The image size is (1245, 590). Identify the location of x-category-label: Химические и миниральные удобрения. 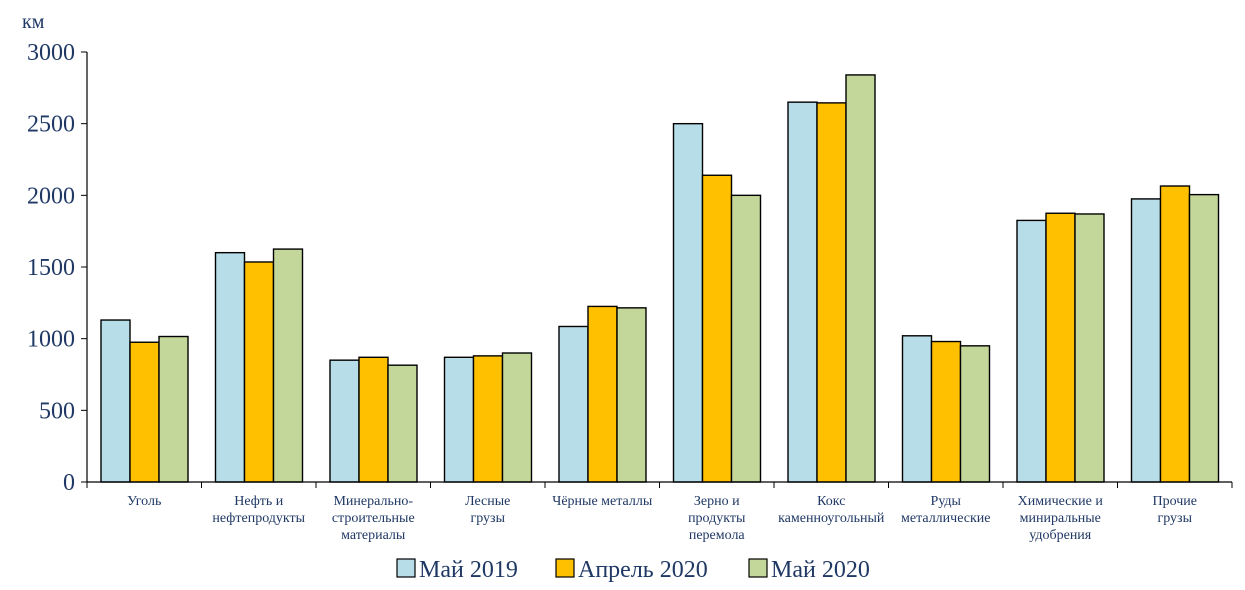
(1061, 518).